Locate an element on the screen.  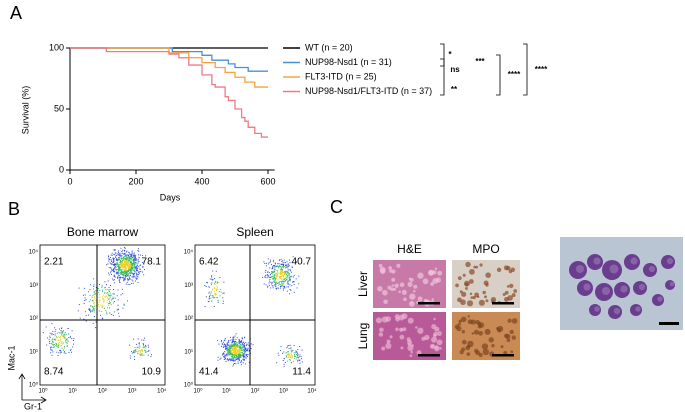
y-tick-label: 10¹ is located at coordinates (33, 352).